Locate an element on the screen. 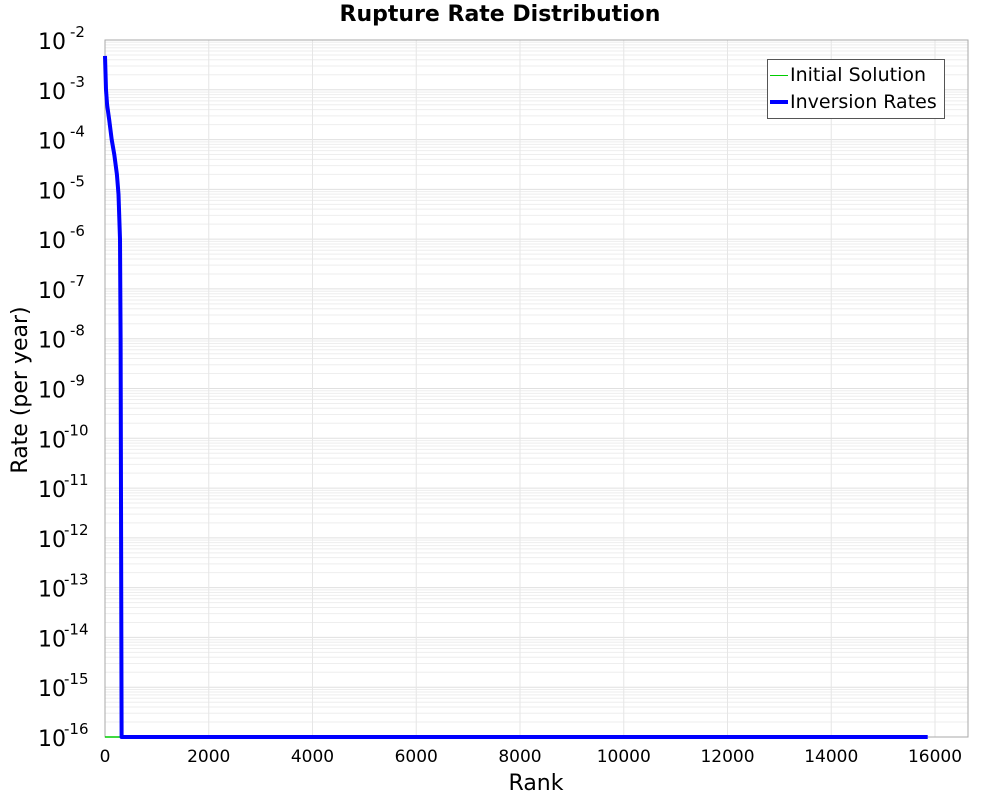 The image size is (1000, 800). x-tick-label: 10000 is located at coordinates (624, 757).